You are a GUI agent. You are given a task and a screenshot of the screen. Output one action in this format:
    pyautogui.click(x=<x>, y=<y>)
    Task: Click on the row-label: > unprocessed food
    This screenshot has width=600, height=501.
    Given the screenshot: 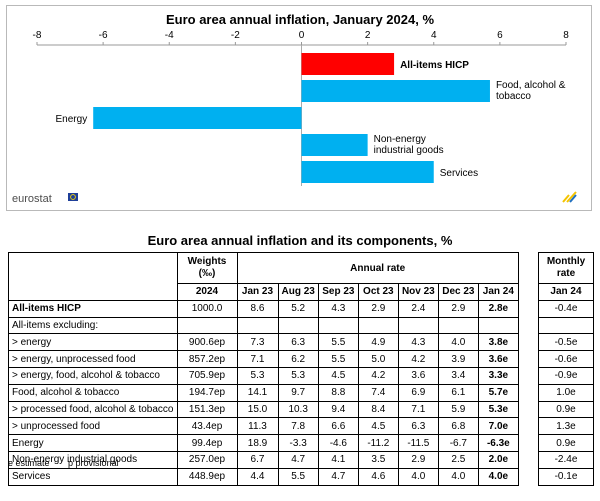 What is the action you would take?
    pyautogui.click(x=93, y=426)
    